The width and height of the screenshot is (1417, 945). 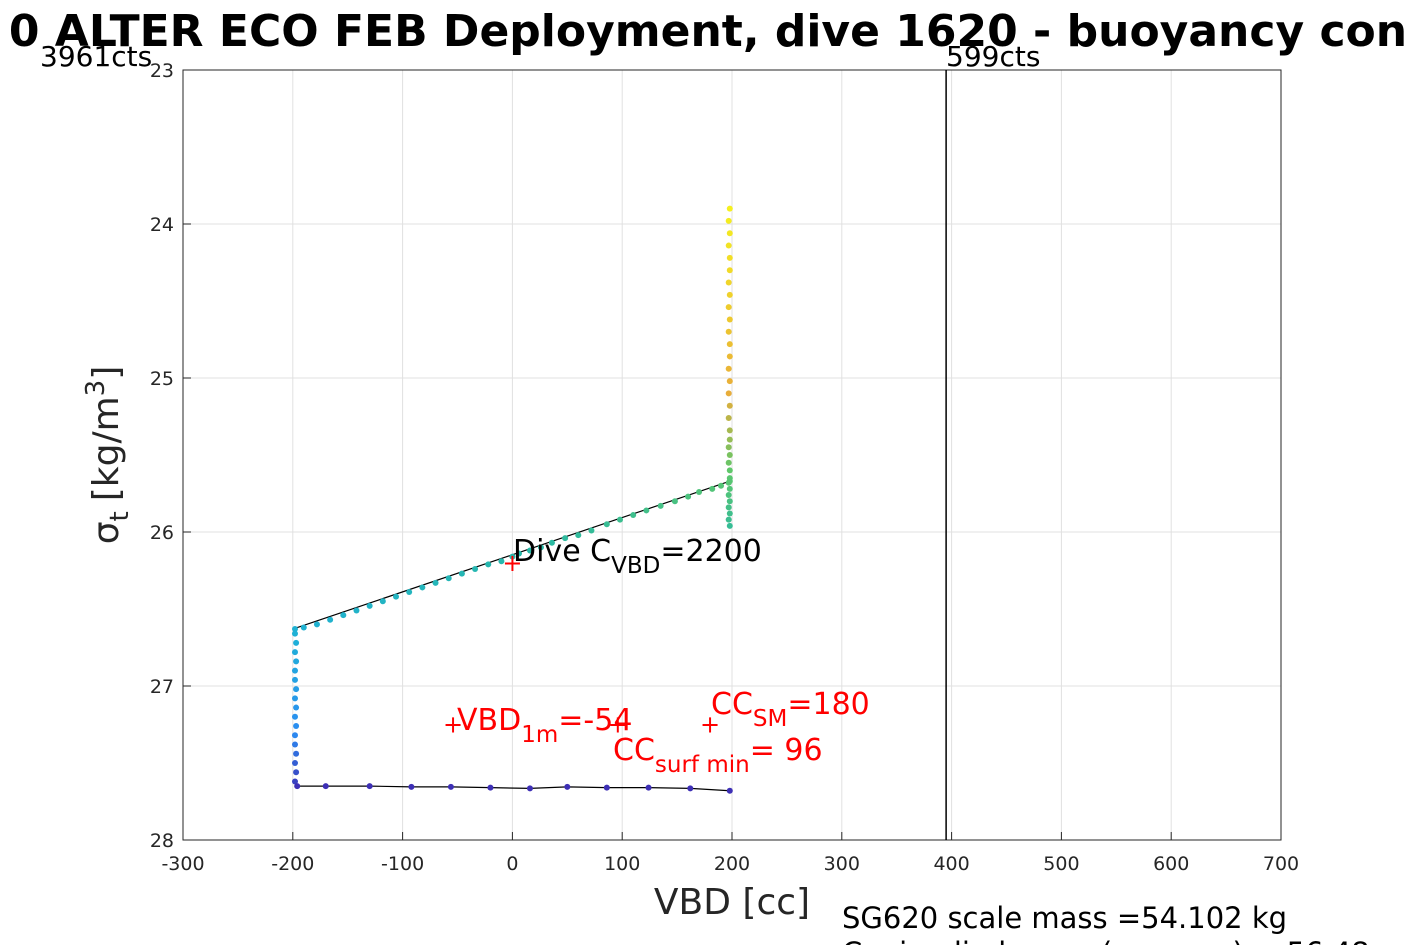 What do you see at coordinates (702, 765) in the screenshot?
I see `ccsurf-sub: surf min` at bounding box center [702, 765].